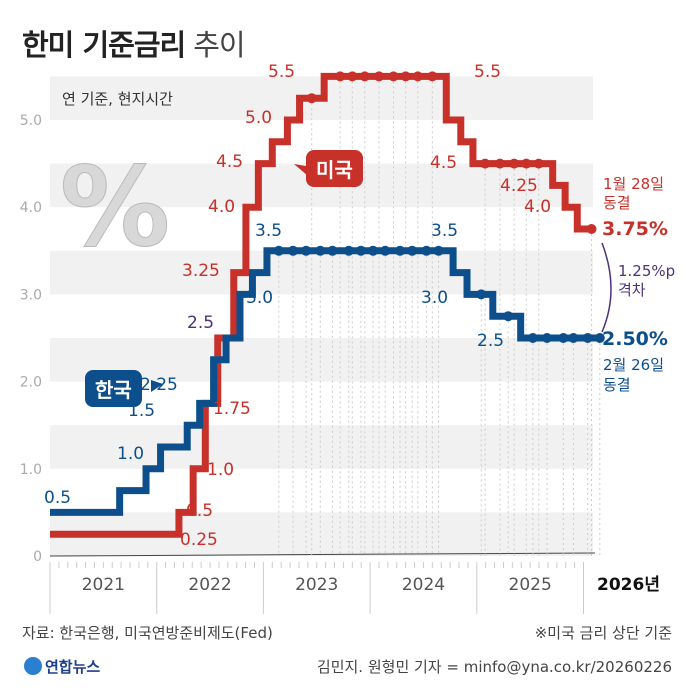  Describe the element at coordinates (494, 667) in the screenshot. I see `credit: 김민지. 원형민 기자 = minfo@yna.co.kr/20260226` at that location.